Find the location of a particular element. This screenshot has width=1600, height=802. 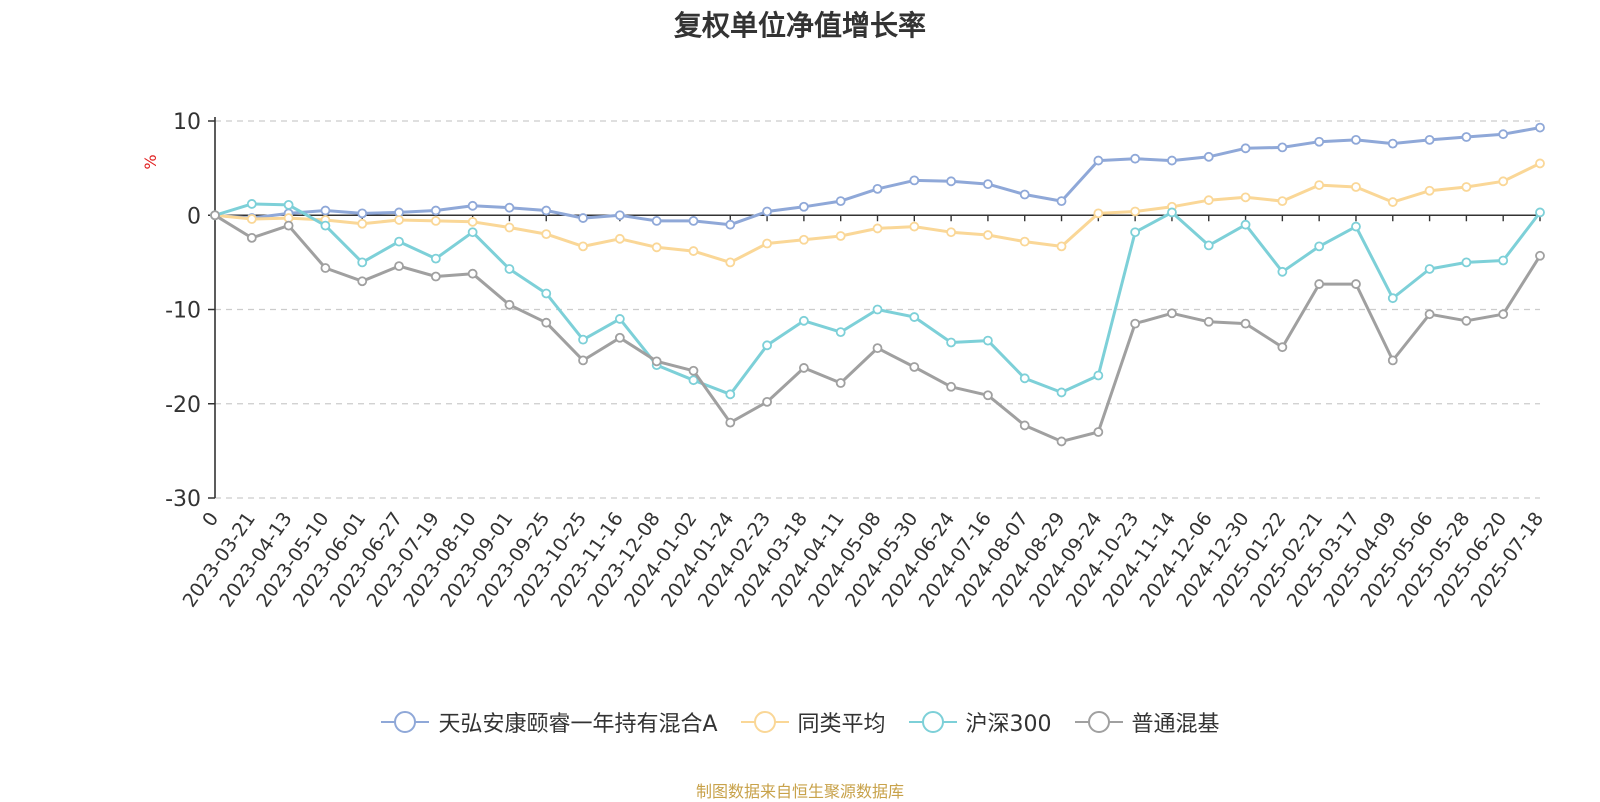

y-tick-label: -10 is located at coordinates (183, 311).